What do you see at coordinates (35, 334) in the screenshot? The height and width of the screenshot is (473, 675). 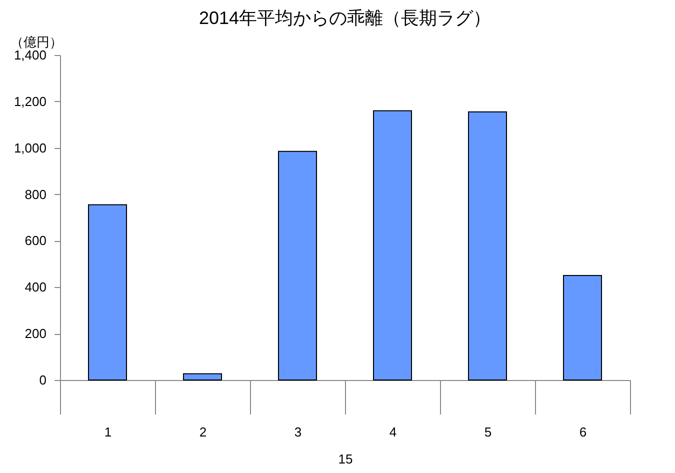 I see `y-tick-label: 200` at bounding box center [35, 334].